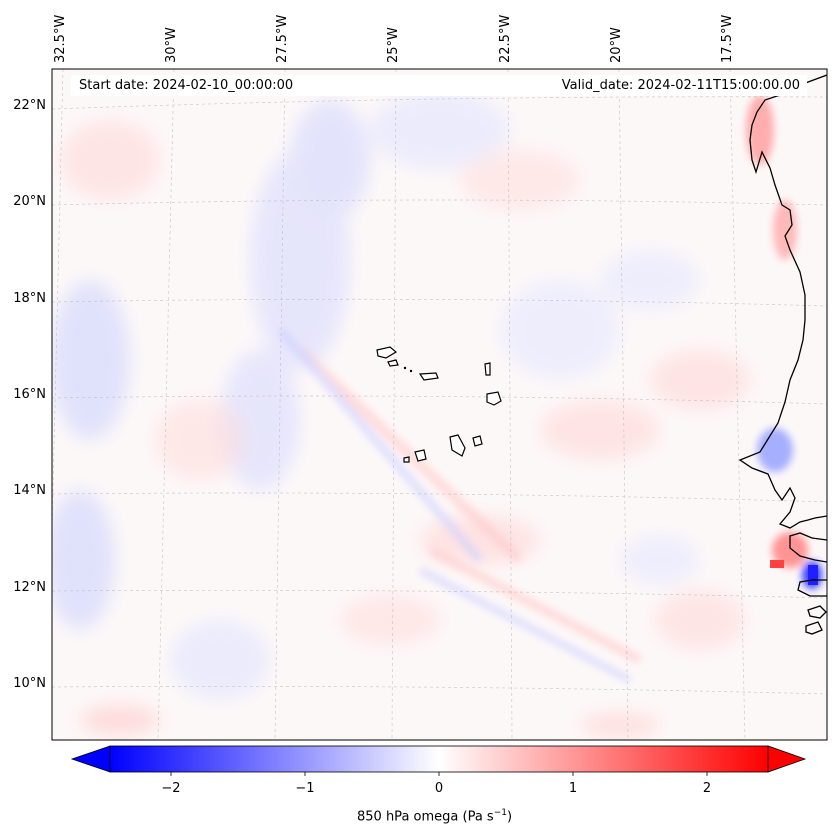  I want to click on colorbar-label: 850 hPa omega (Pa s−1), so click(435, 816).